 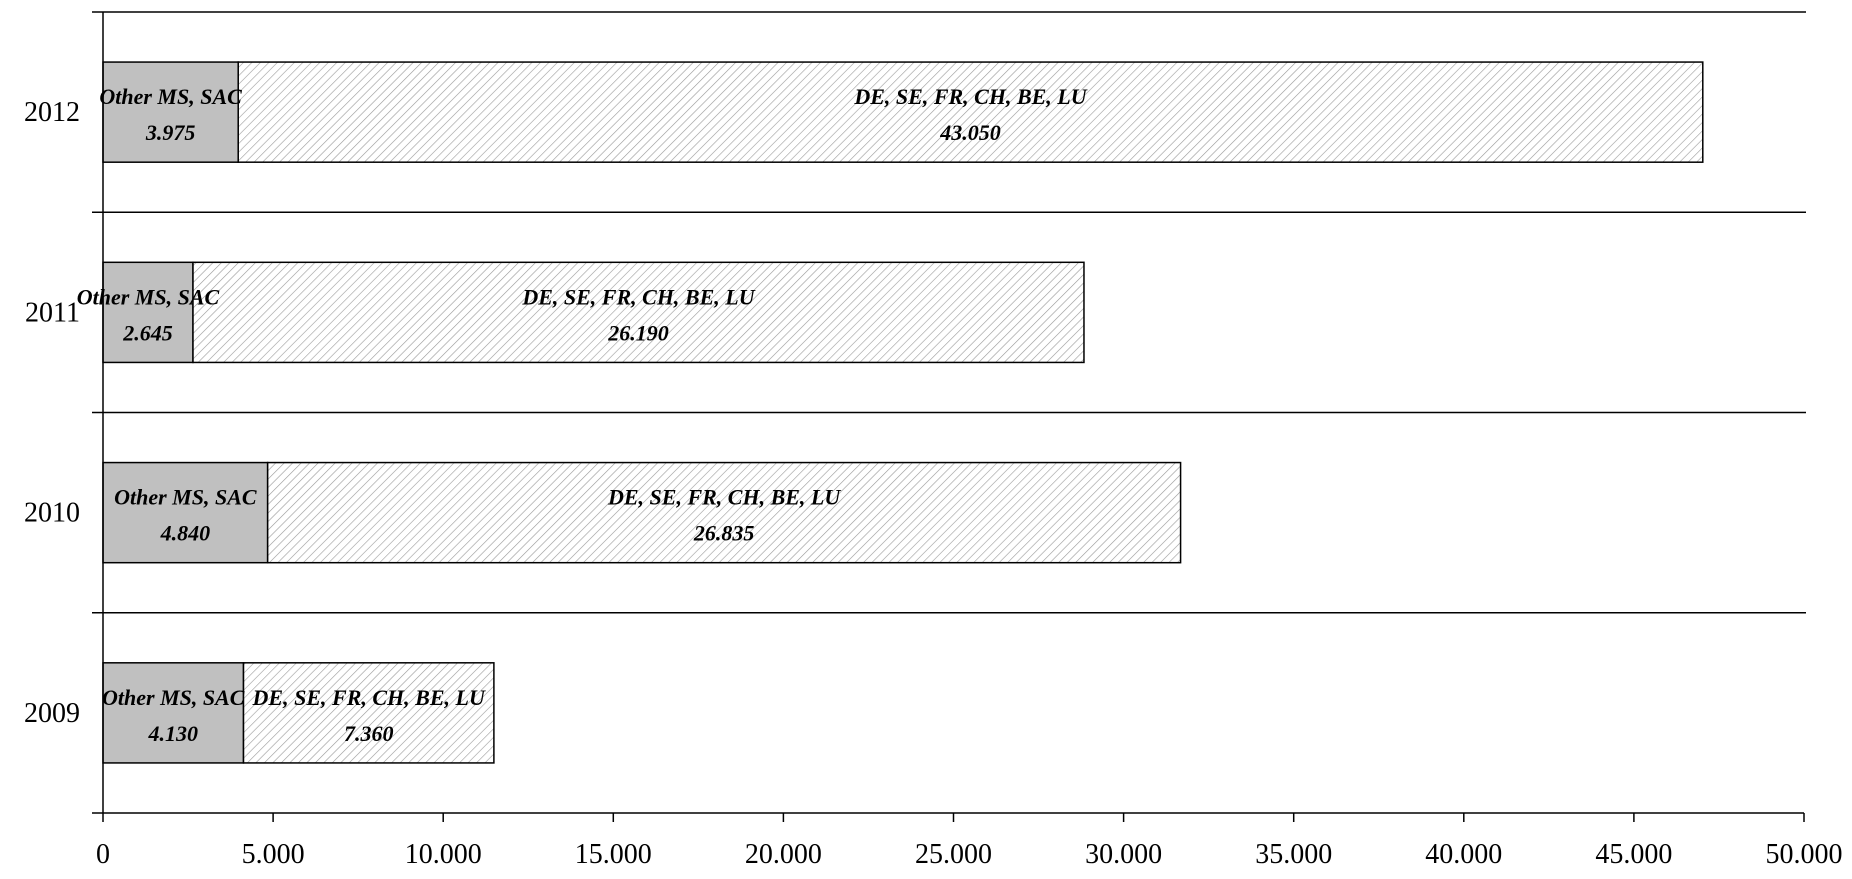 What do you see at coordinates (52, 513) in the screenshot?
I see `category-label: 2010` at bounding box center [52, 513].